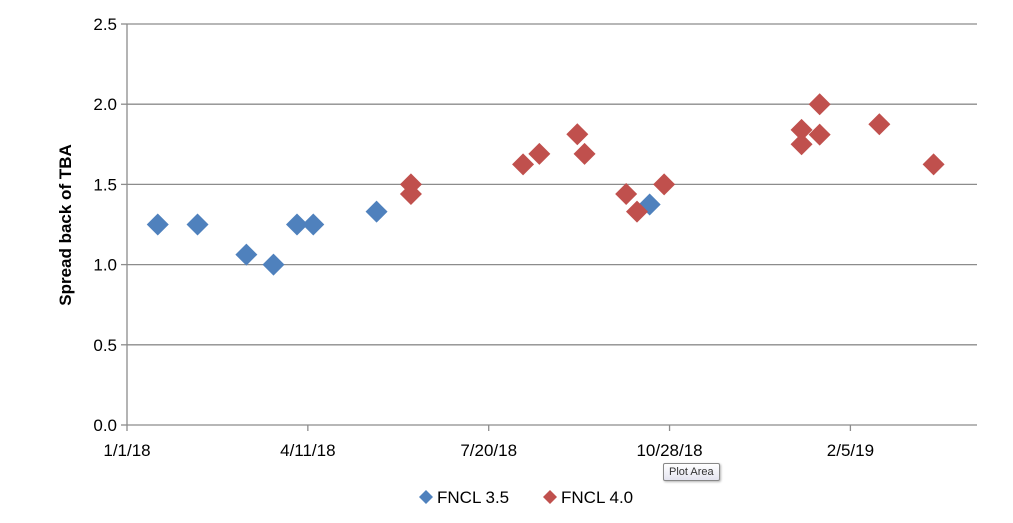 This screenshot has width=1013, height=523. Describe the element at coordinates (691, 472) in the screenshot. I see `plot-area-tooltip: Plot Area` at that location.